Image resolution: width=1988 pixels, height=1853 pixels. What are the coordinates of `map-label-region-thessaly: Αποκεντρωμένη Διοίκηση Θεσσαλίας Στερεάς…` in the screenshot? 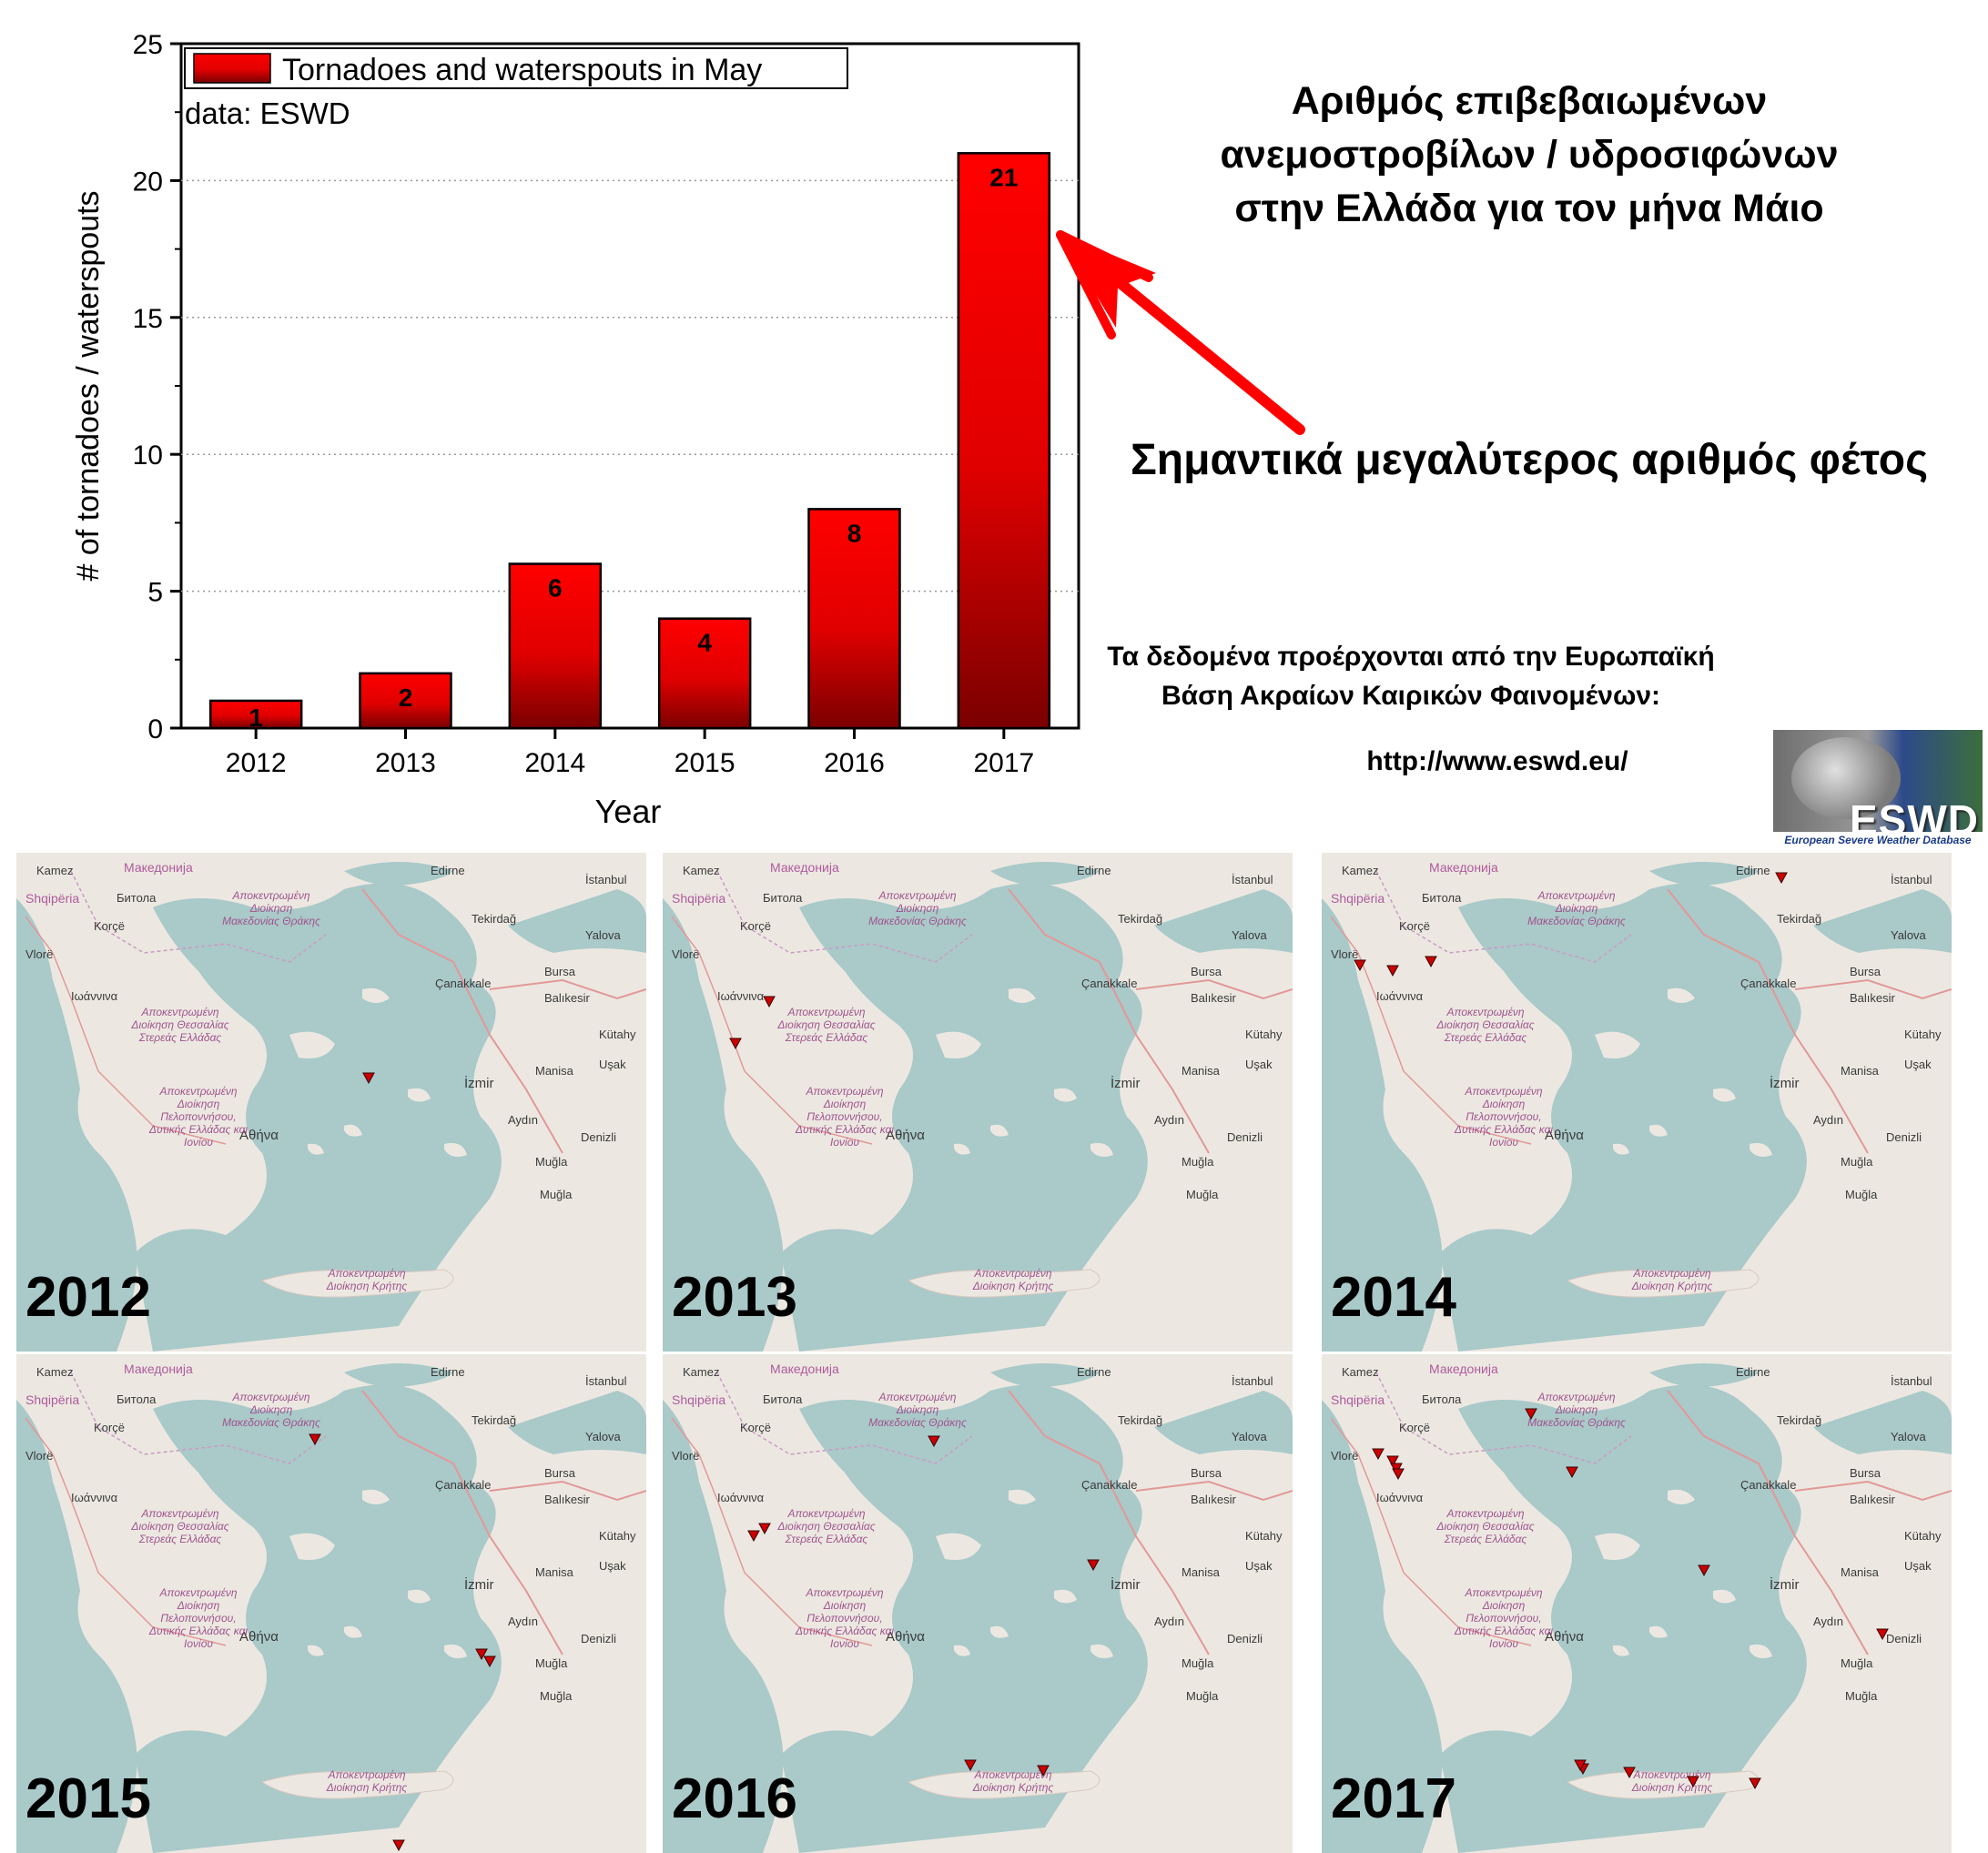 It's located at (180, 1025).